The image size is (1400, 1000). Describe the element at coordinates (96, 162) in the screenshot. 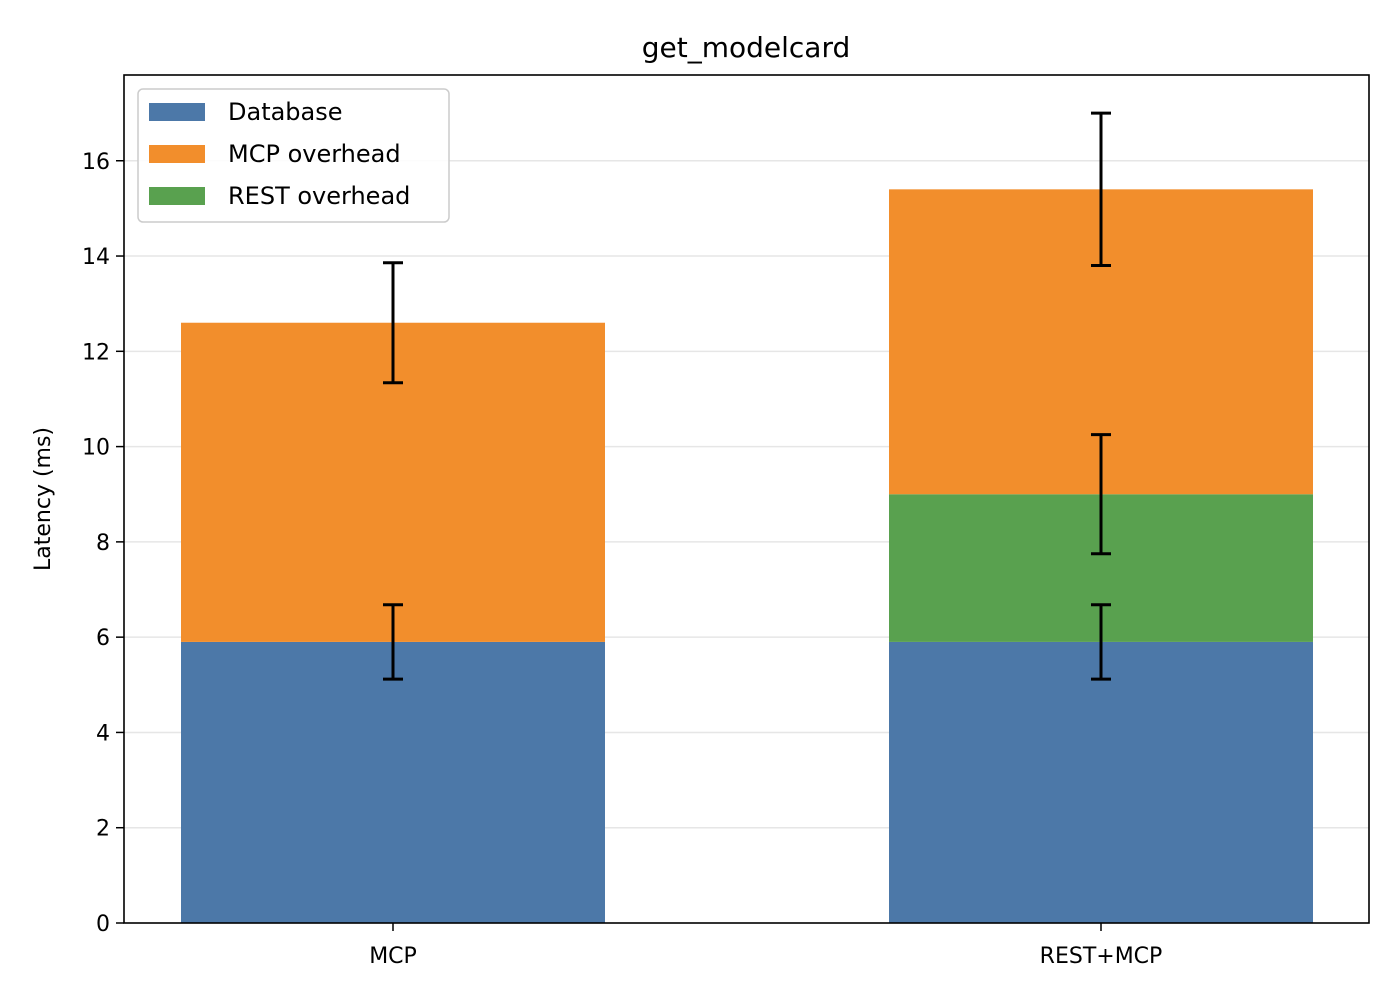

I see `y-tick-label: 16` at that location.